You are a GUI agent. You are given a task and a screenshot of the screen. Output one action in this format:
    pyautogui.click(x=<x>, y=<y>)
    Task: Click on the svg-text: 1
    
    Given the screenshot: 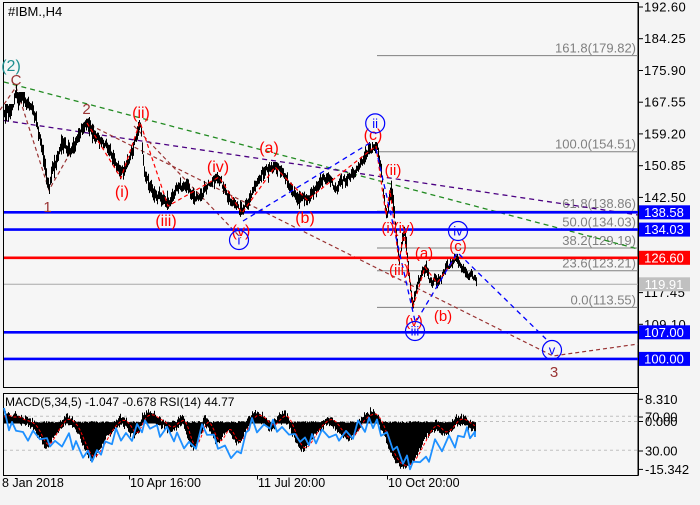 What is the action you would take?
    pyautogui.click(x=47, y=207)
    